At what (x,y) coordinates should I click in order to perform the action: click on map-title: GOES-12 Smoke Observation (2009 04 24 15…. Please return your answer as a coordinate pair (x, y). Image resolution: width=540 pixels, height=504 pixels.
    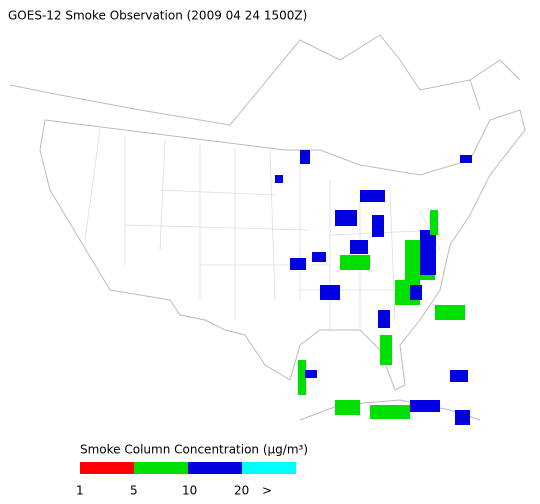
    Looking at the image, I should click on (157, 16).